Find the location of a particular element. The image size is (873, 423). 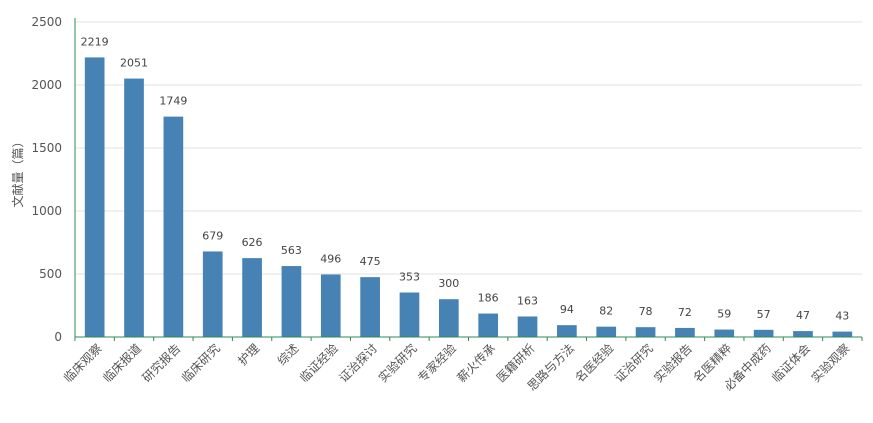

x-tick-label: 证治探讨 is located at coordinates (358, 363).